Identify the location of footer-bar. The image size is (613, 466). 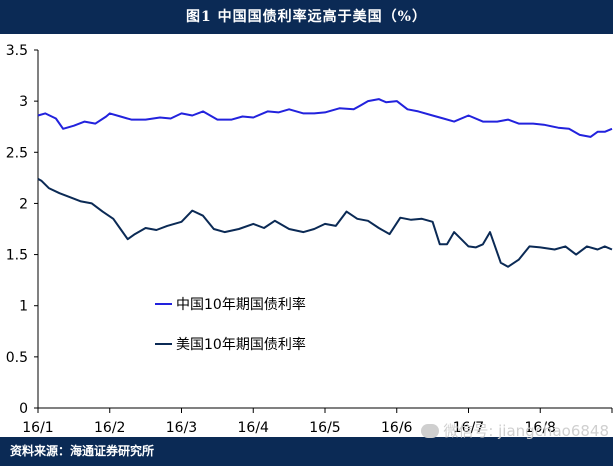
(306, 451).